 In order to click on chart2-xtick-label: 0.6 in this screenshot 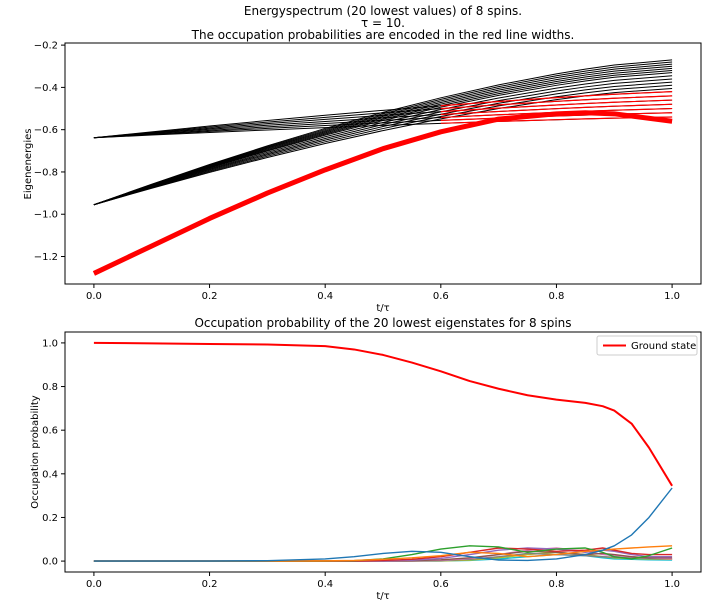, I will do `click(441, 584)`.